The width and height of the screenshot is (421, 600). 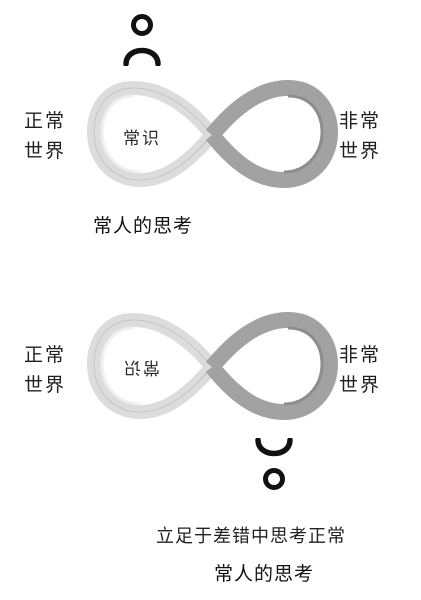 What do you see at coordinates (360, 385) in the screenshot?
I see `bottom-right-label-line2: 世界` at bounding box center [360, 385].